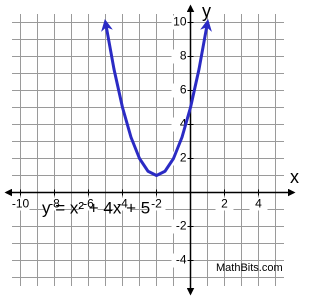 This screenshot has width=320, height=300. I want to click on x-tick-label: -2, so click(156, 204).